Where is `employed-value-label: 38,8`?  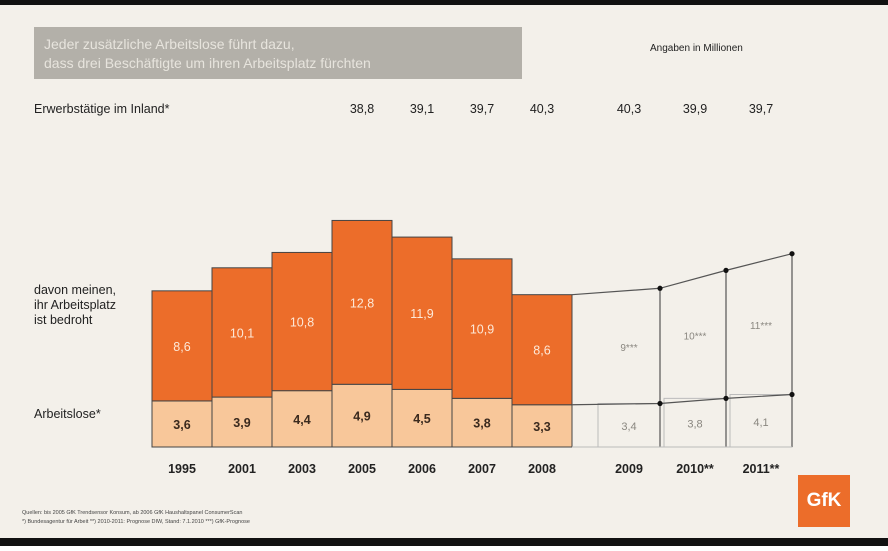
employed-value-label: 38,8 is located at coordinates (362, 109).